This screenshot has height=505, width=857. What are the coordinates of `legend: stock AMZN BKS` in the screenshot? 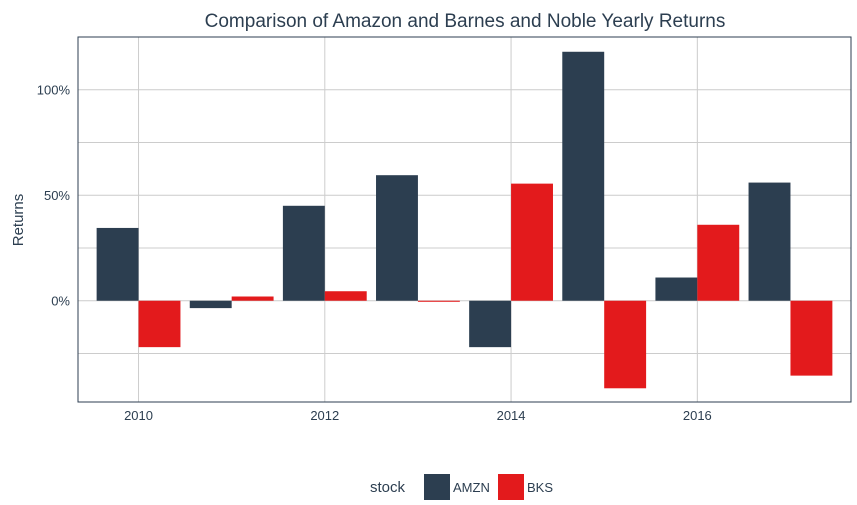 It's located at (461, 487).